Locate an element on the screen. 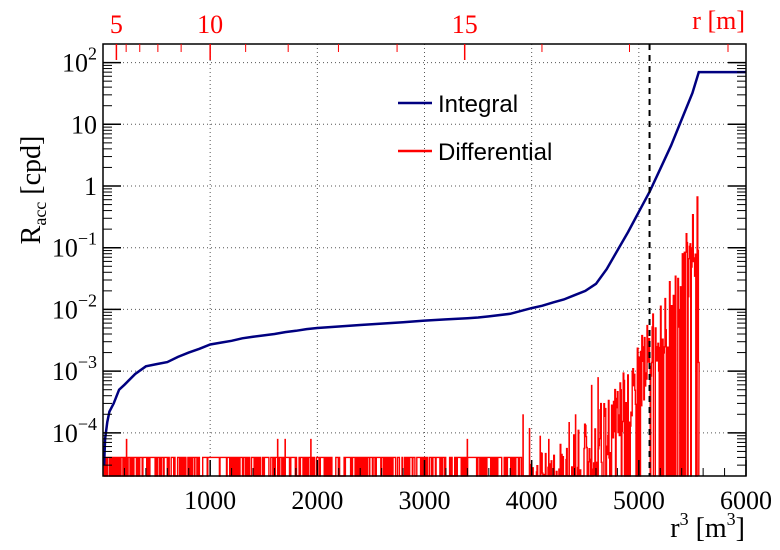 Image resolution: width=780 pixels, height=550 pixels. legend-integral-label: Integral is located at coordinates (478, 104).